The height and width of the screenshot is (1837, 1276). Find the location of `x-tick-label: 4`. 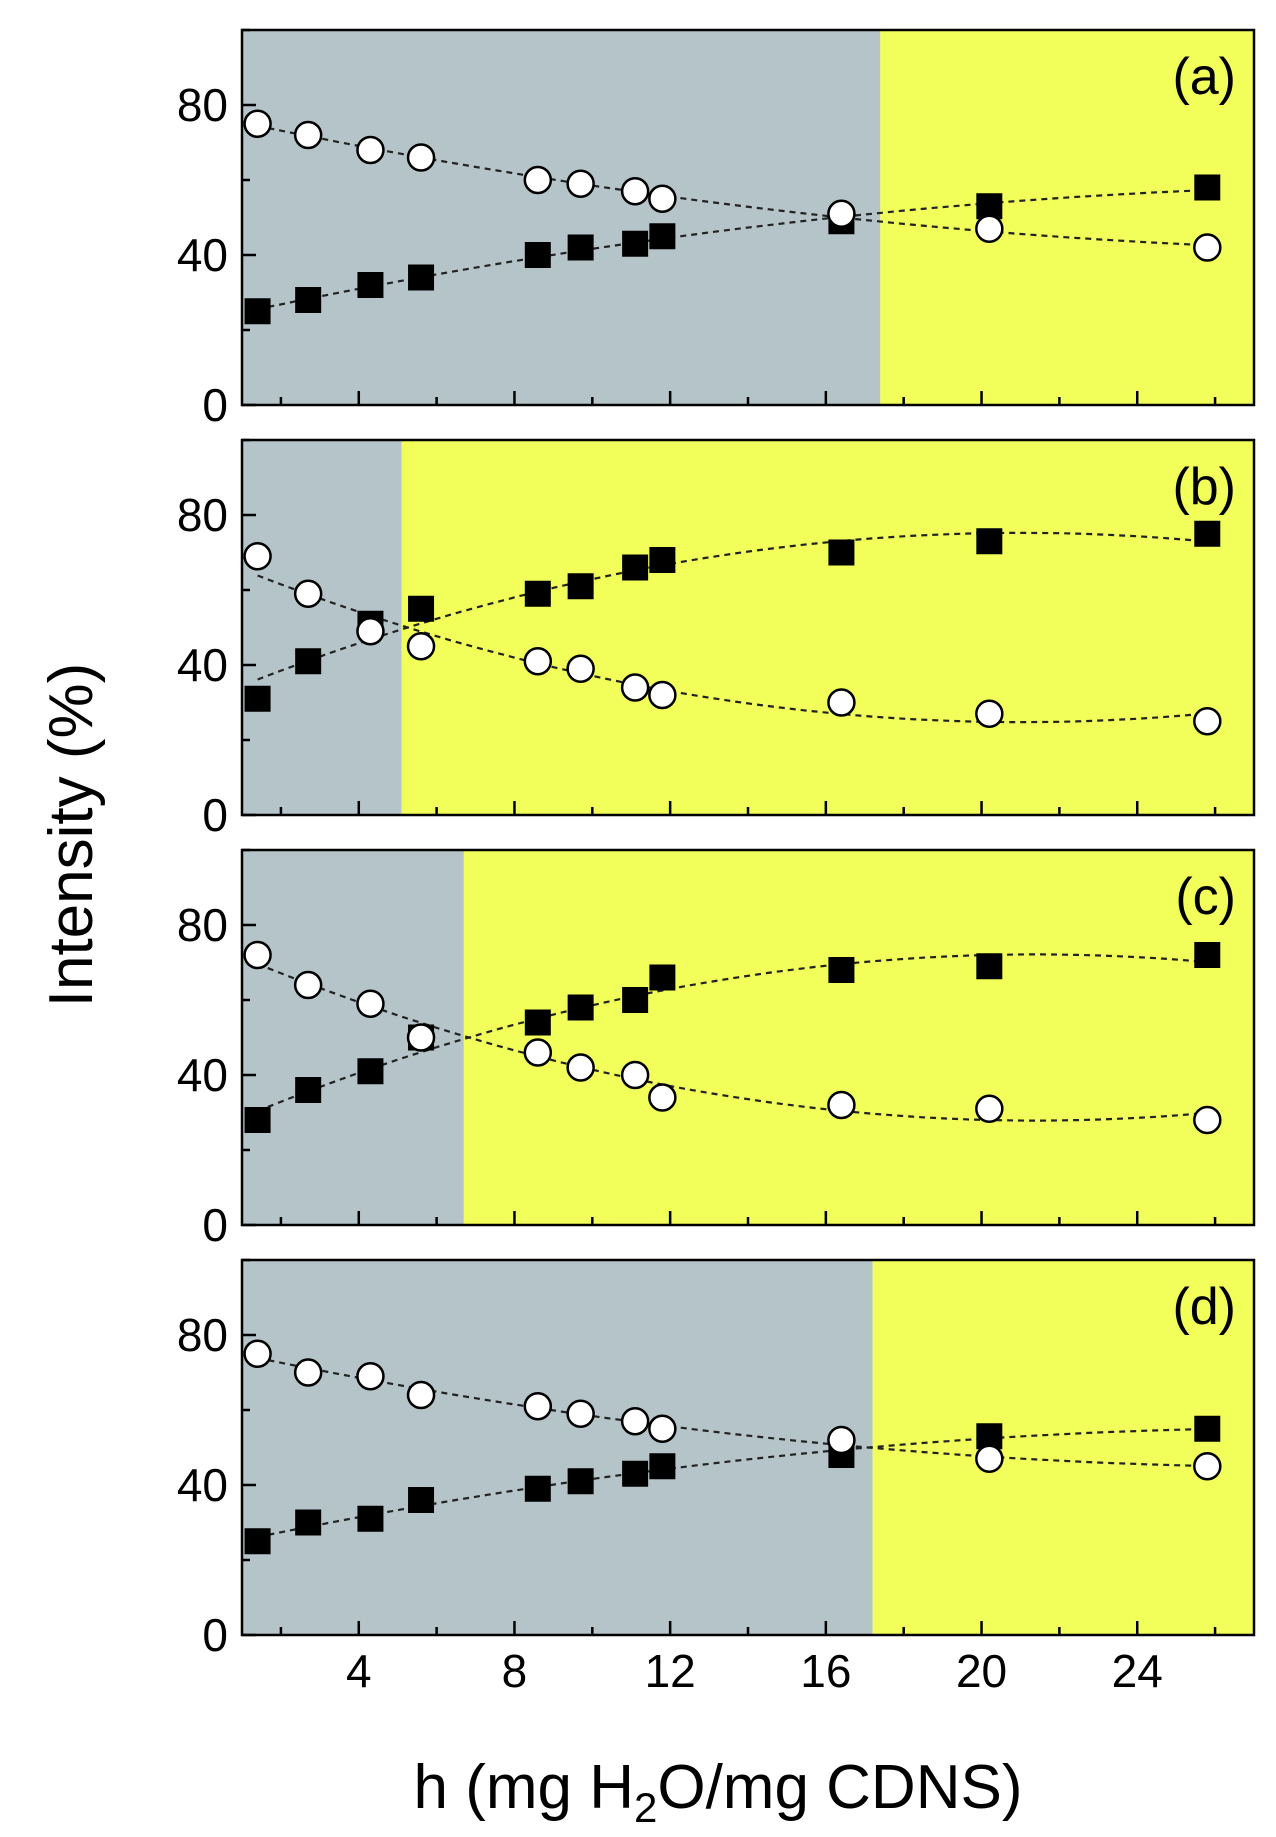

x-tick-label: 4 is located at coordinates (359, 1671).